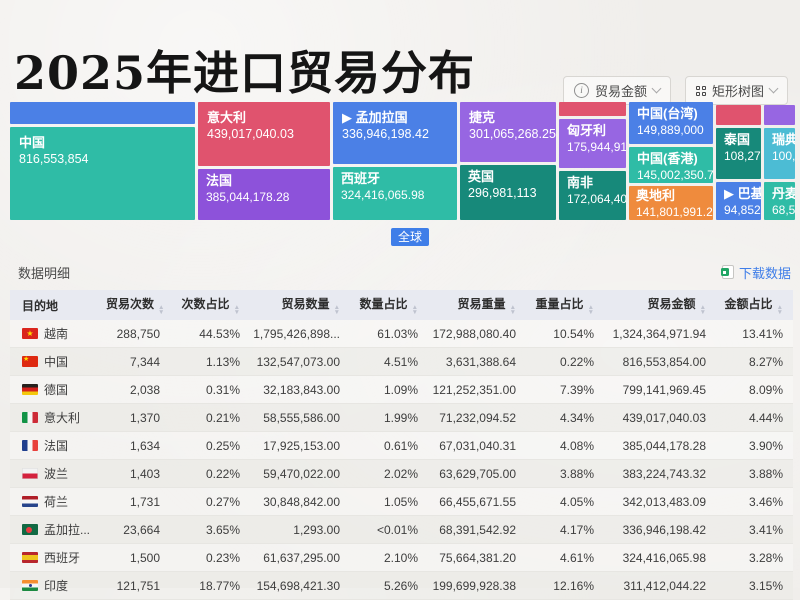 Image resolution: width=800 pixels, height=600 pixels. What do you see at coordinates (477, 361) in the screenshot?
I see `value-cell-trade-weight: 3,631,388.64` at bounding box center [477, 361].